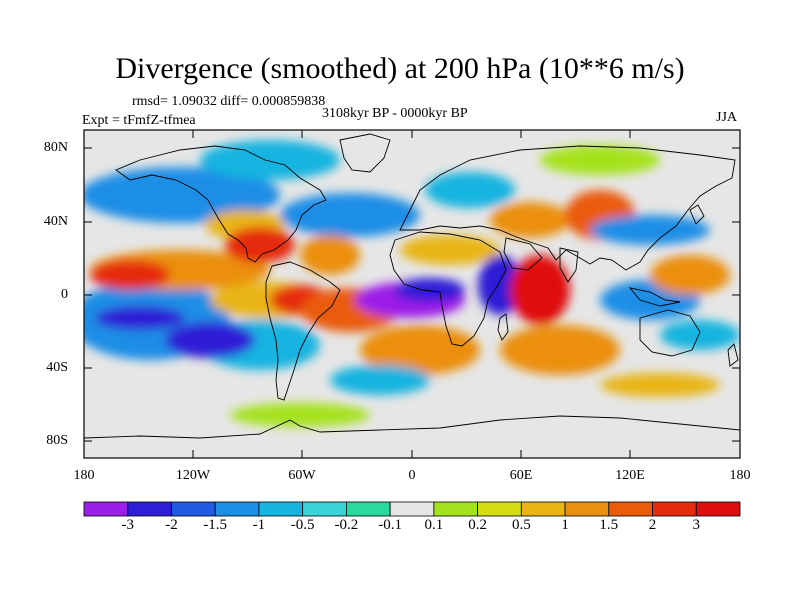  Describe the element at coordinates (654, 297) in the screenshot. I see `indonesia-outline` at that location.